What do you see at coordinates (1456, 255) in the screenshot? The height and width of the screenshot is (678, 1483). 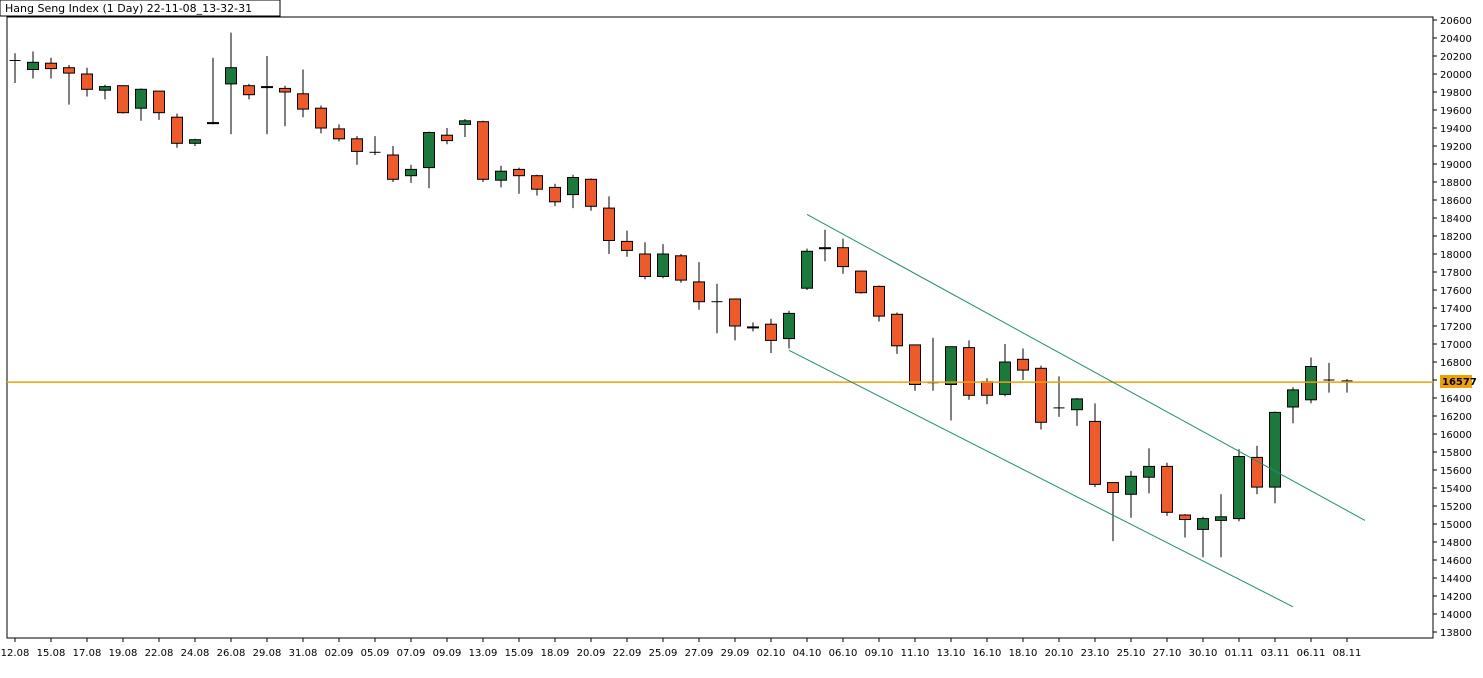 I see `y-tick-label: 18000` at bounding box center [1456, 255].